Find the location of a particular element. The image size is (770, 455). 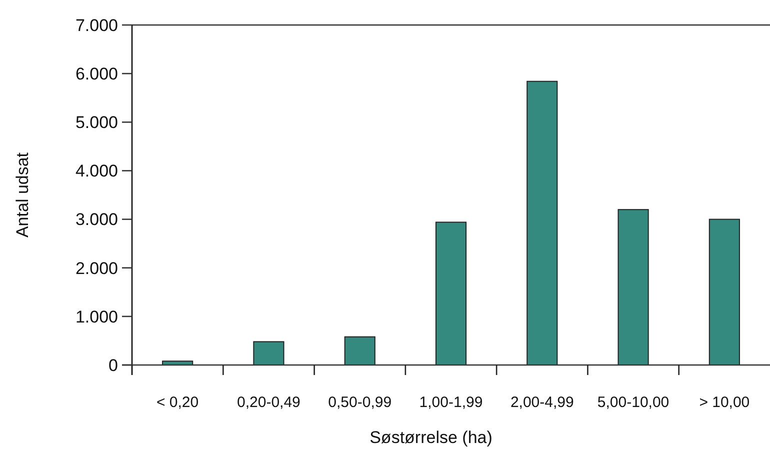

x-tick-label: 0,50-0,99 is located at coordinates (360, 402).